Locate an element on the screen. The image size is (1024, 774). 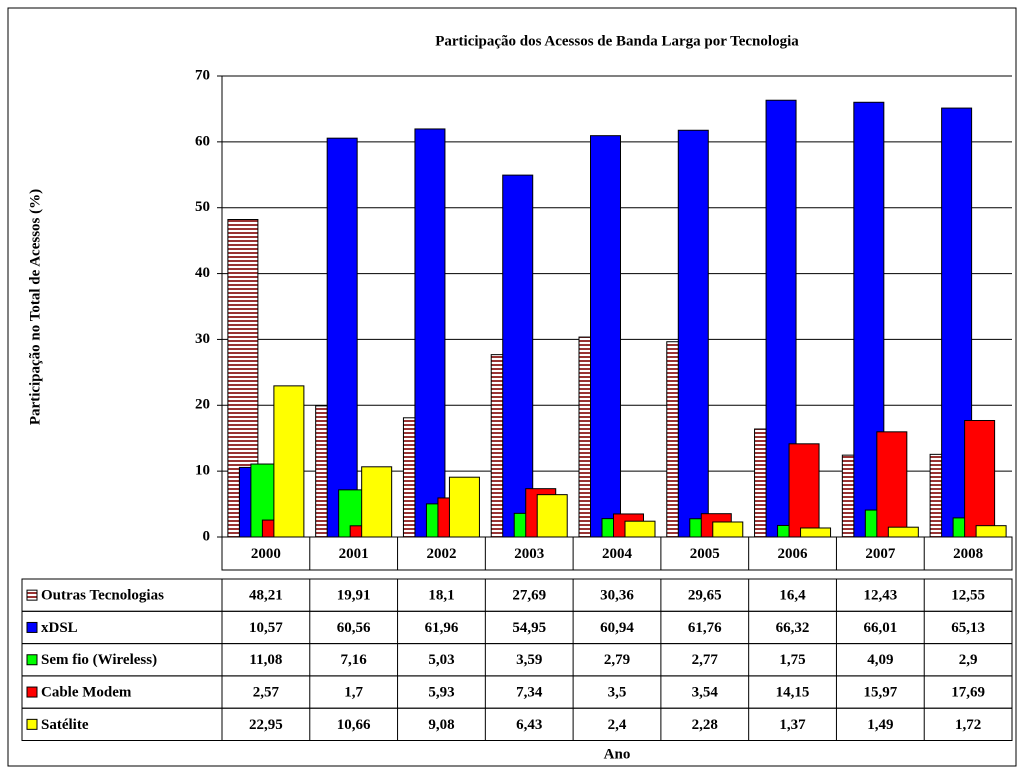
table-value: 16,4 is located at coordinates (792, 596).